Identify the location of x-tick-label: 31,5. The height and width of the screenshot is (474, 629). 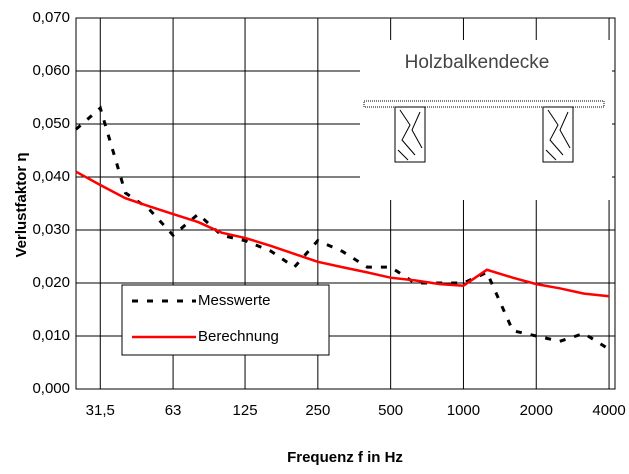
(100, 410).